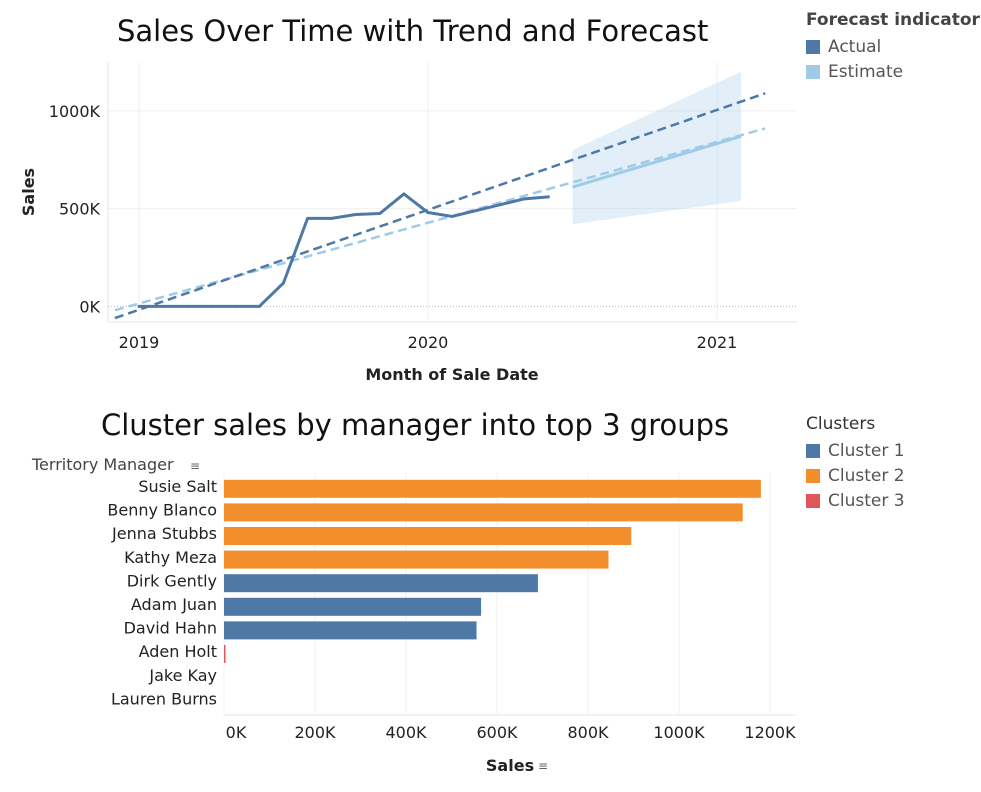  I want to click on bar-category-label-4: Dirk Gently, so click(172, 580).